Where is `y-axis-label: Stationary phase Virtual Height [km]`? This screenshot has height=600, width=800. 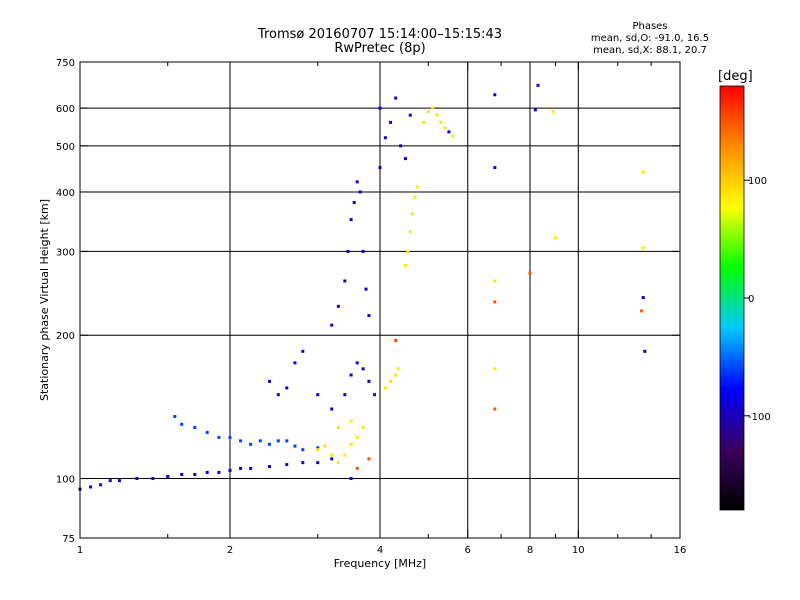 y-axis-label: Stationary phase Virtual Height [km] is located at coordinates (44, 300).